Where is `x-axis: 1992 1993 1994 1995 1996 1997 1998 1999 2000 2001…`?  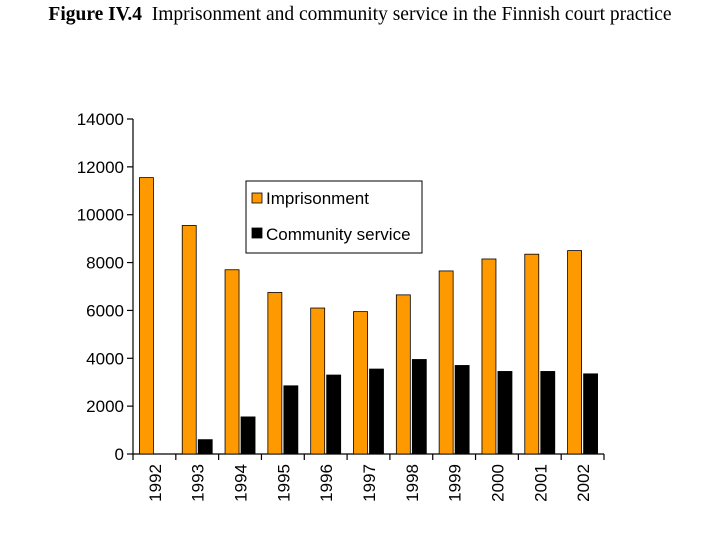
x-axis: 1992 1993 1994 1995 1996 1997 1998 1999 2000 2001… is located at coordinates (368, 477).